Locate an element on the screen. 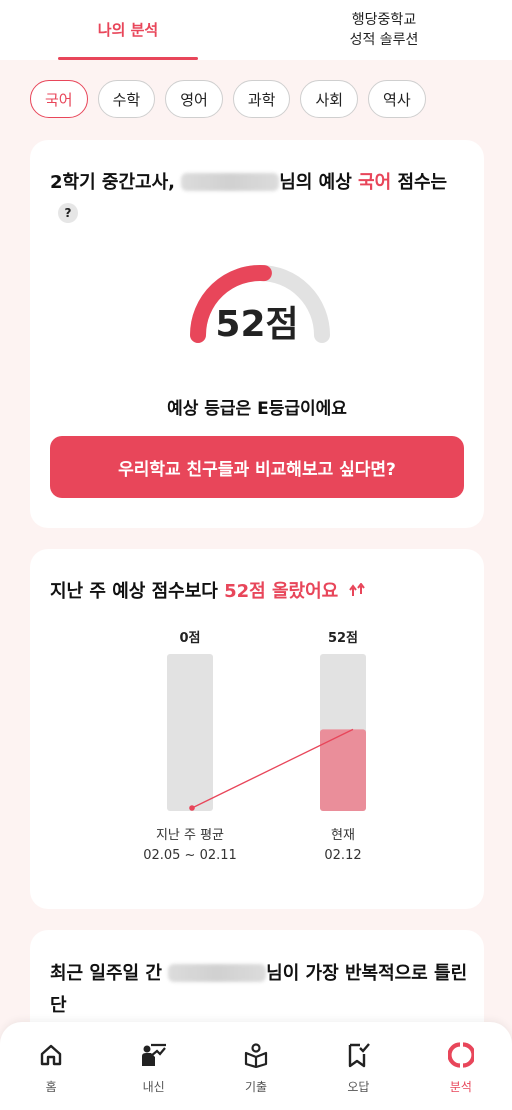  tab-my-analysis: 나의 분석 is located at coordinates (128, 30).